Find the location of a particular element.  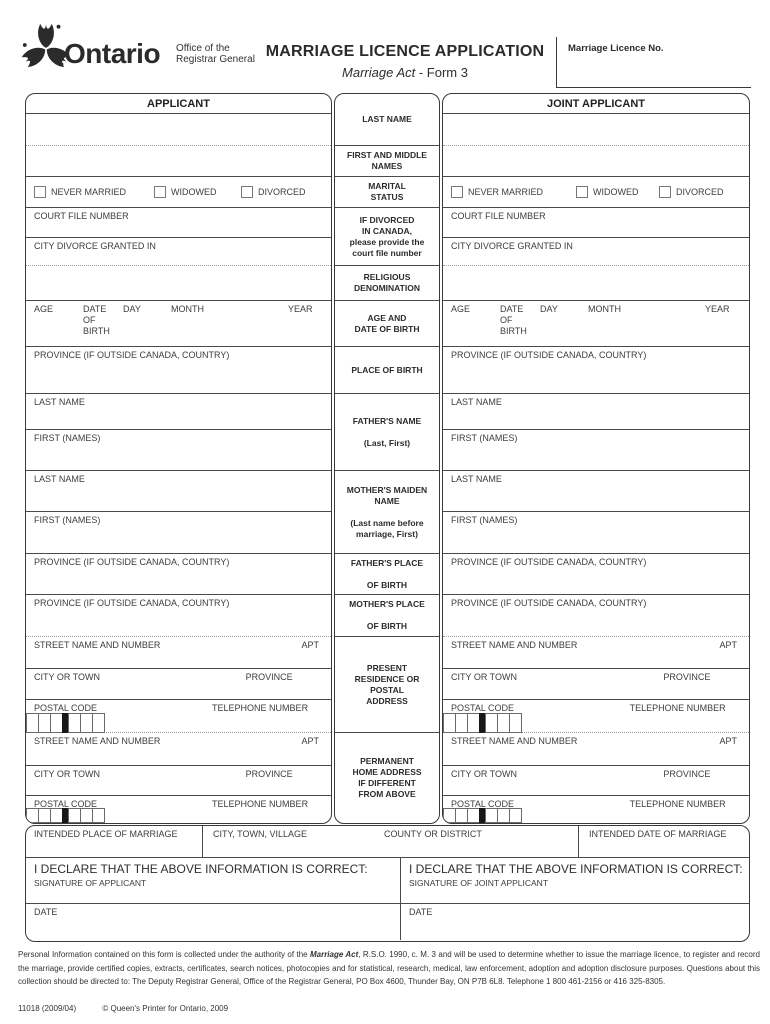

applicant-father-birthplace-field: PROVINCE (IF OUTSIDE CANADA, COUNTRY) is located at coordinates (178, 574).